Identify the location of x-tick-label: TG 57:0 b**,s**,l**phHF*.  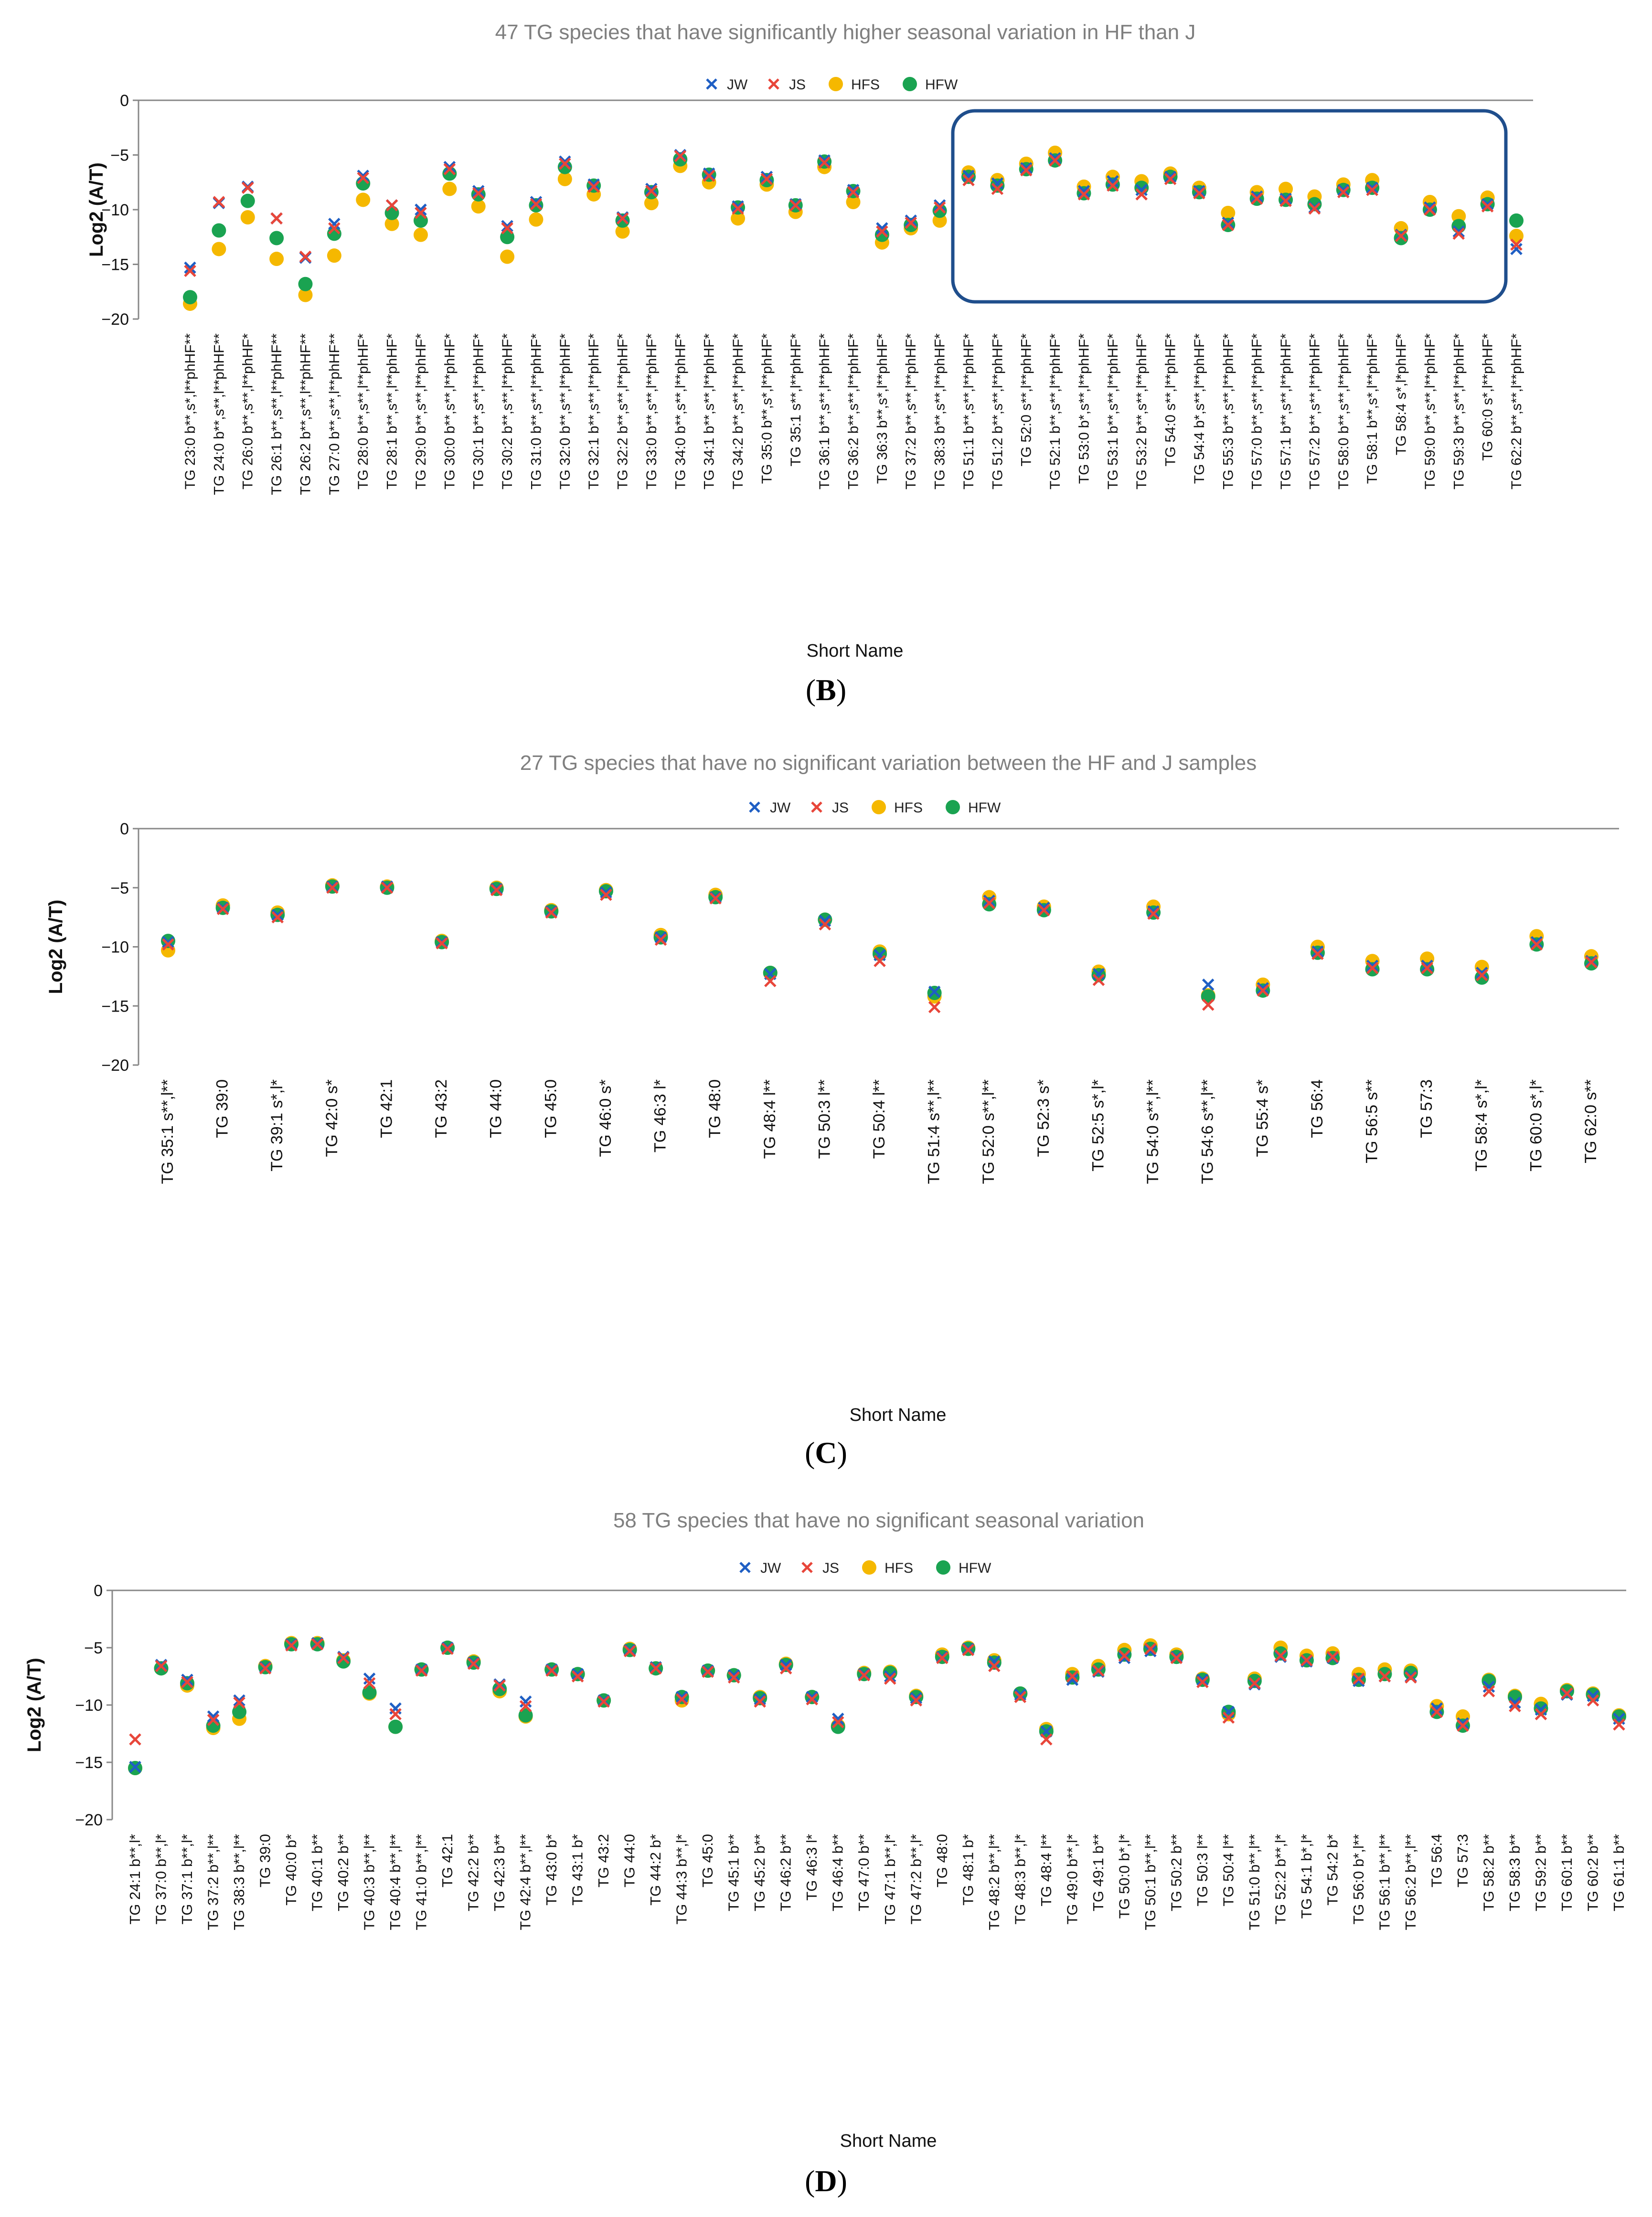
(1257, 411).